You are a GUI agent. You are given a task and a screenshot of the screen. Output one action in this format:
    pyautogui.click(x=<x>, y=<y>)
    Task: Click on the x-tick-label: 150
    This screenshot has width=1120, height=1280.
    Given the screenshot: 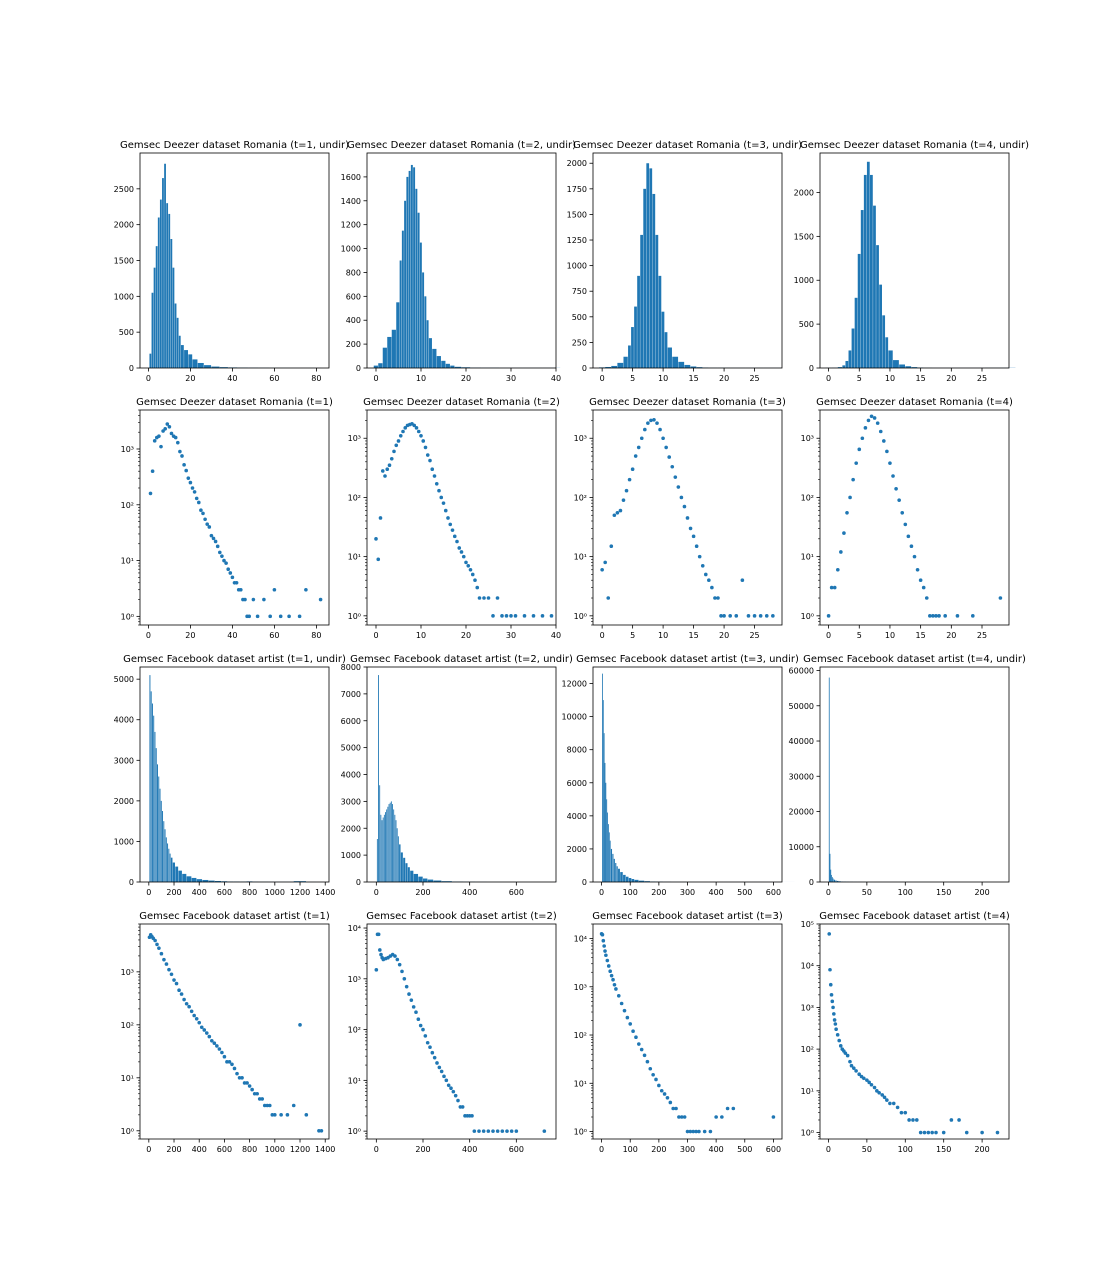 What is the action you would take?
    pyautogui.click(x=943, y=1149)
    